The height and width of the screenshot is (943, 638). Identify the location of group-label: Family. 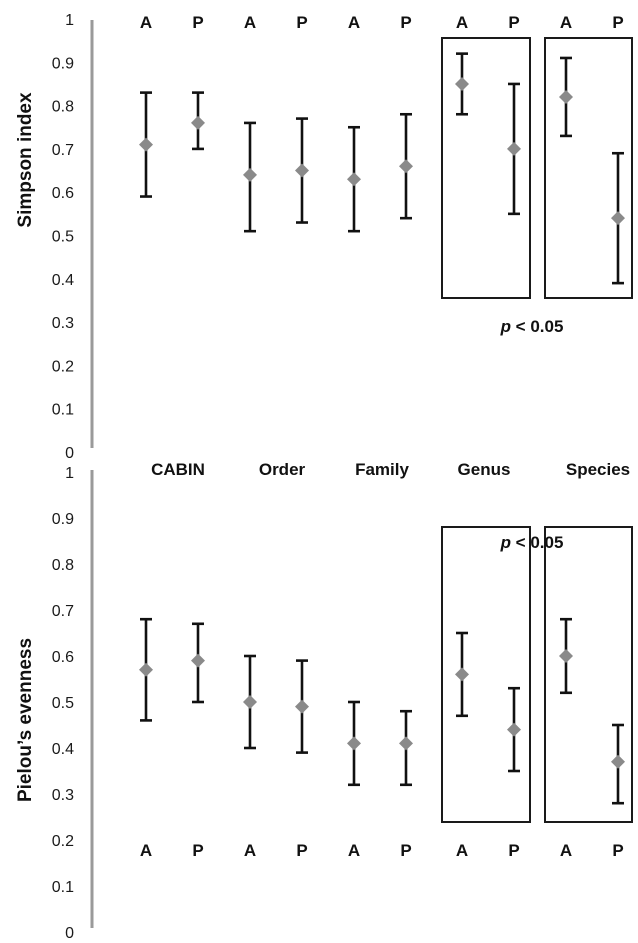
(382, 469).